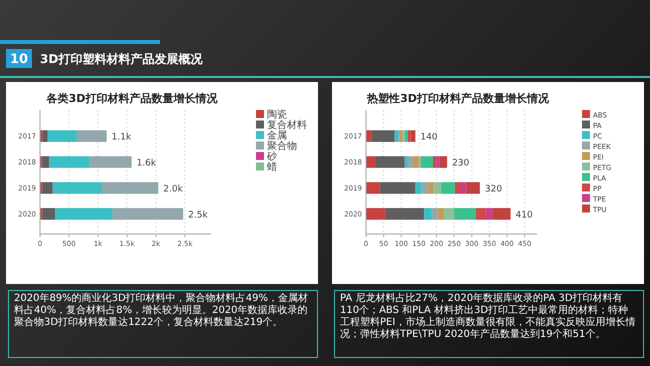 The width and height of the screenshot is (650, 366). I want to click on total-label: 230, so click(461, 163).